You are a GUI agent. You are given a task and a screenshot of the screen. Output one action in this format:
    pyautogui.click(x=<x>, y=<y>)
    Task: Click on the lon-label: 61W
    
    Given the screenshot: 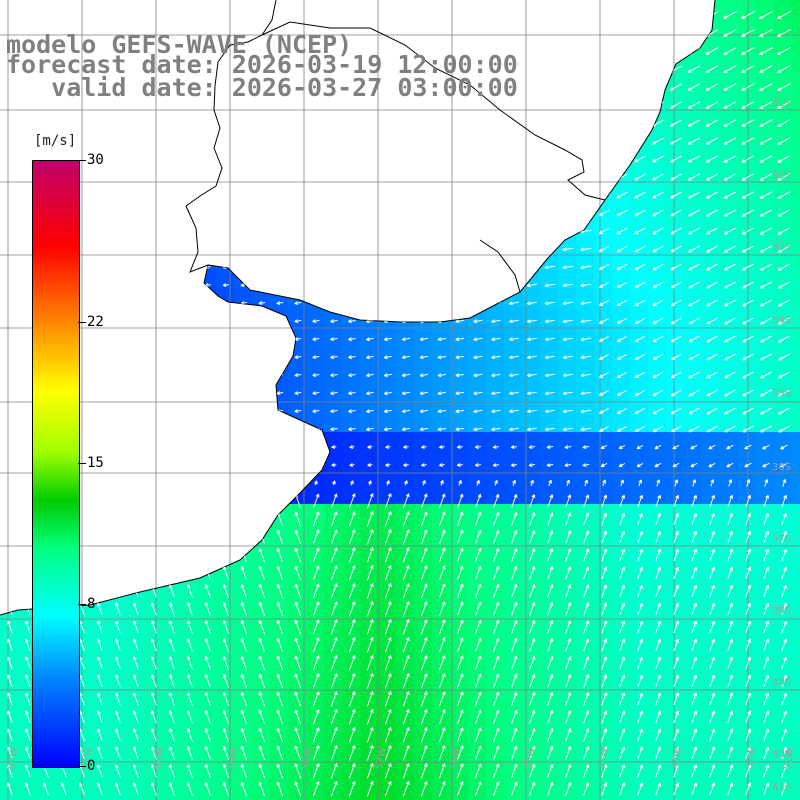 What is the action you would take?
    pyautogui.click(x=87, y=758)
    